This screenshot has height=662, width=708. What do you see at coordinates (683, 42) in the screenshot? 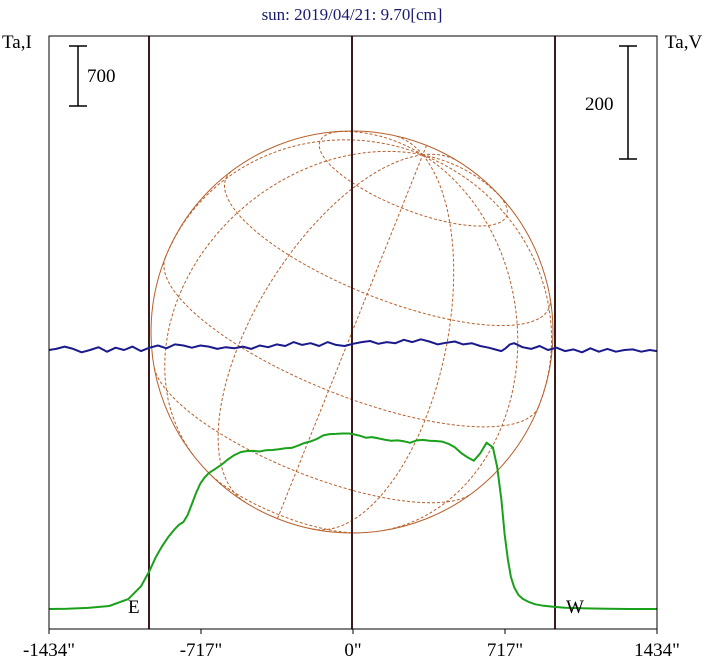
I see `right-axis-label: Ta,V` at bounding box center [683, 42].